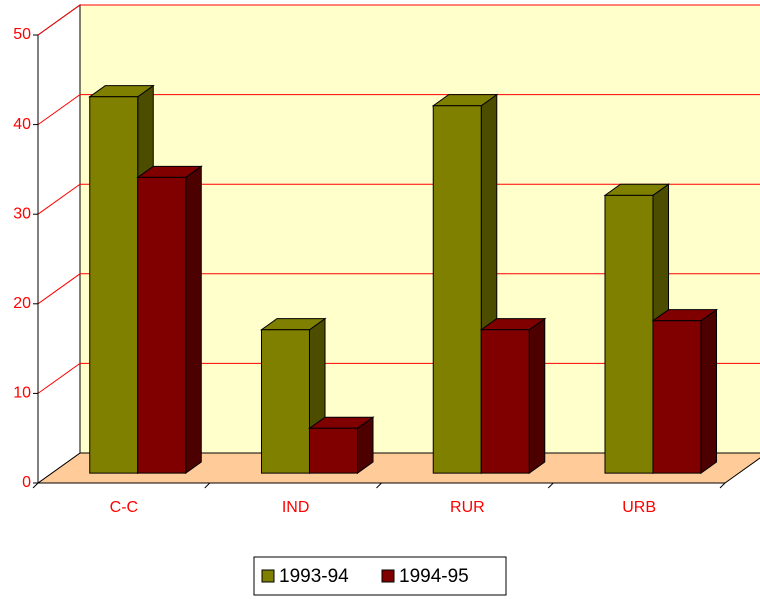  I want to click on side-wall, so click(59, 244).